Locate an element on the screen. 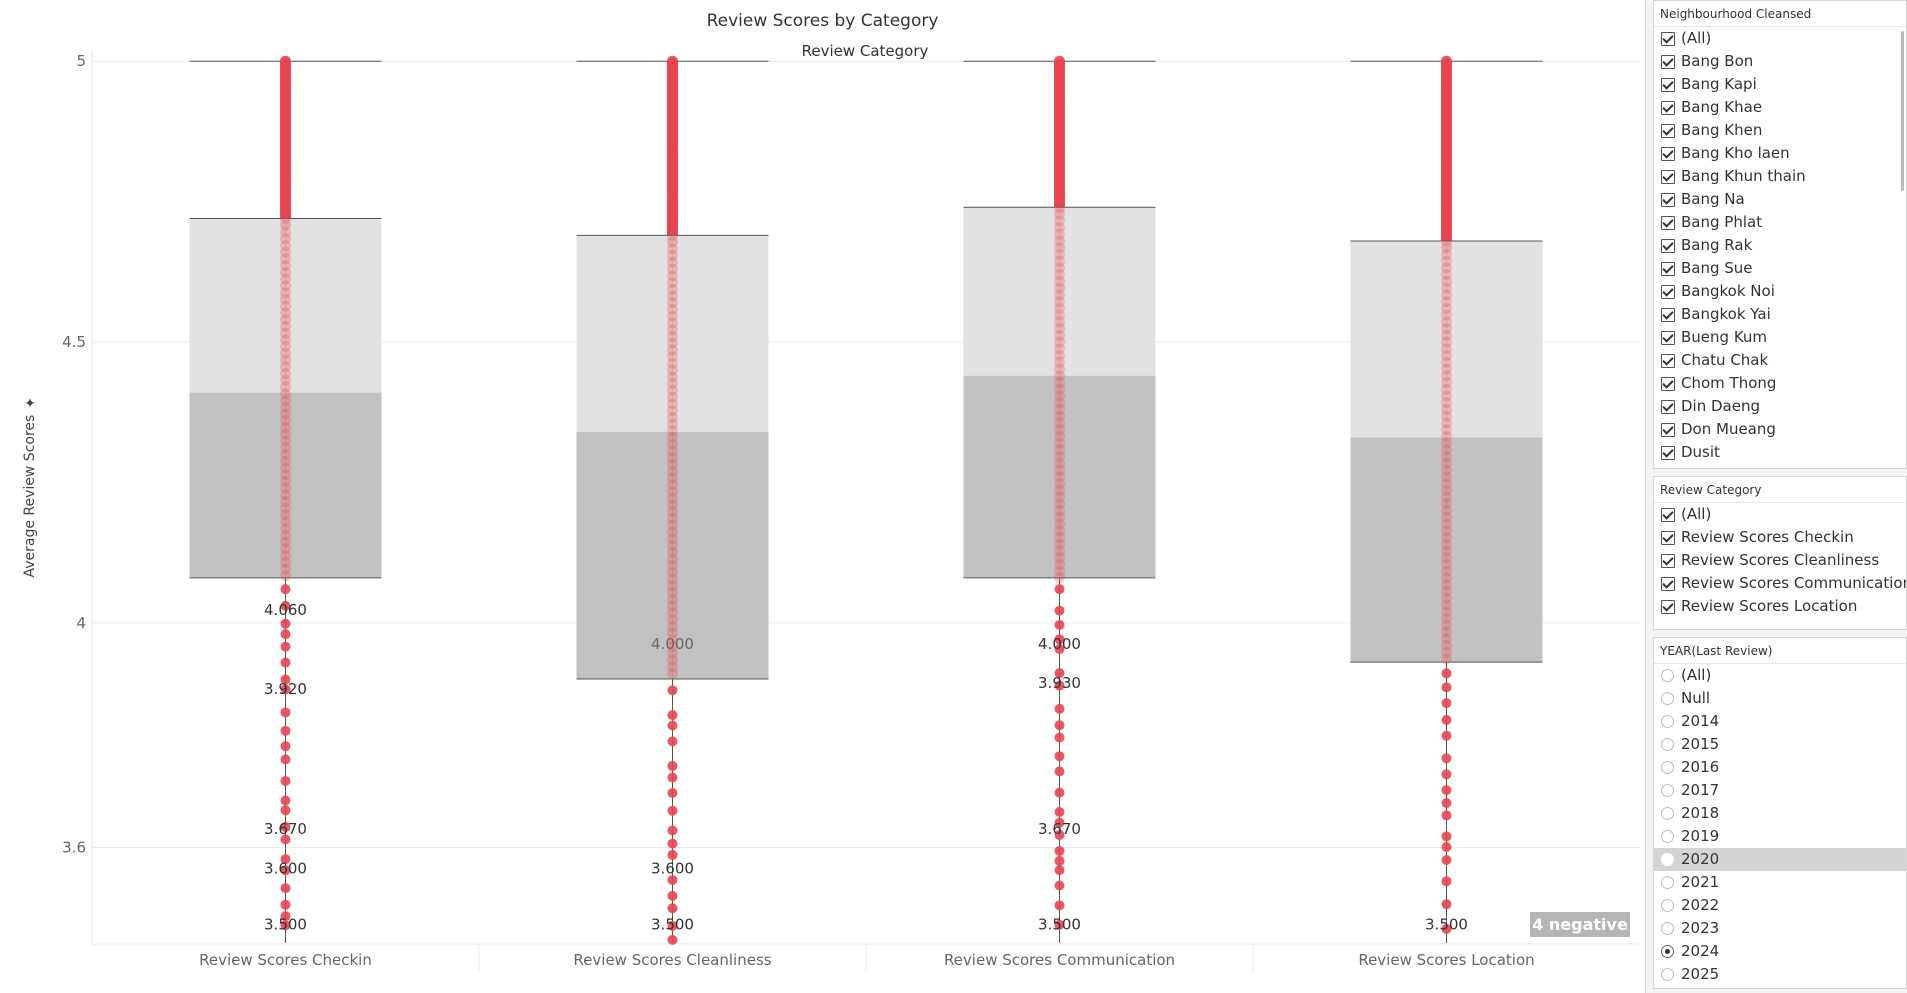  filter-option-bang-kapi: Bang Kapi is located at coordinates (1780, 84).